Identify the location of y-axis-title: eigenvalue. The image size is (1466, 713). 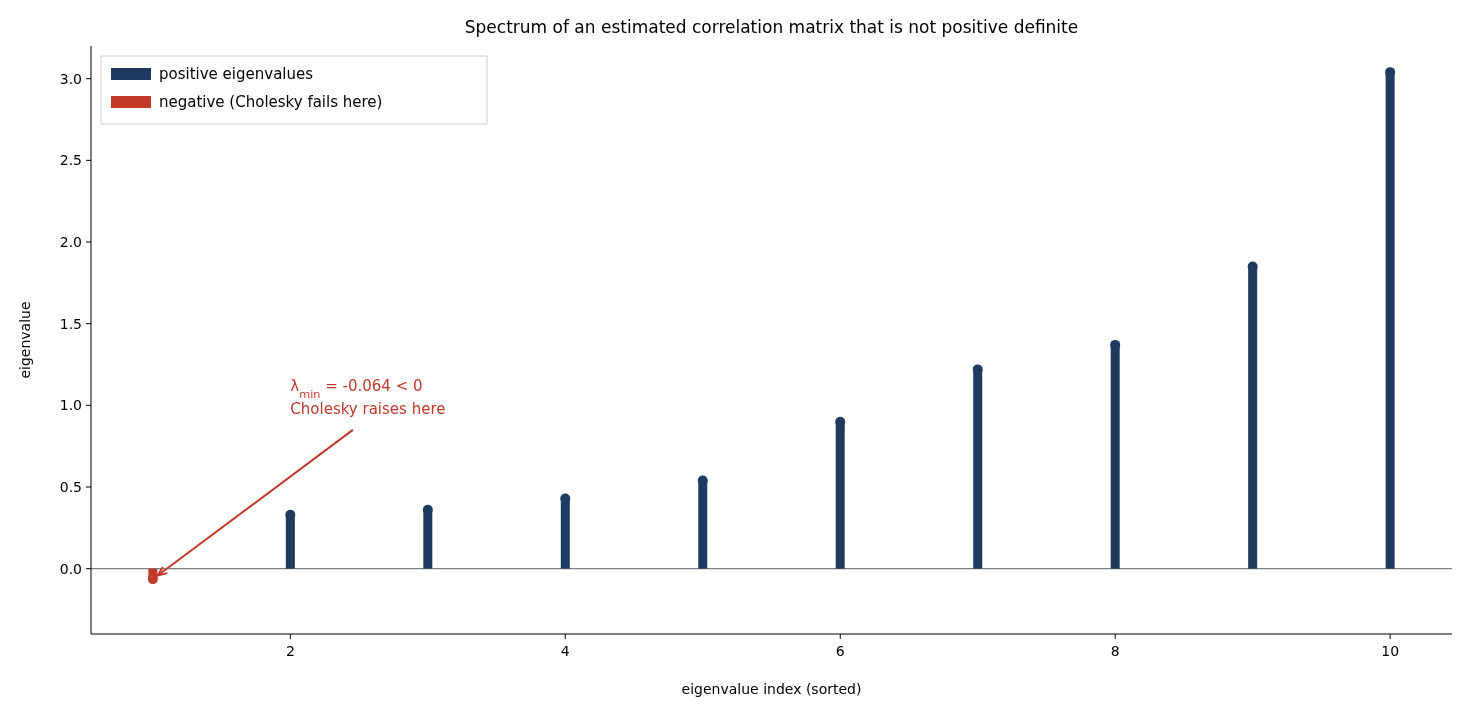
(25, 340).